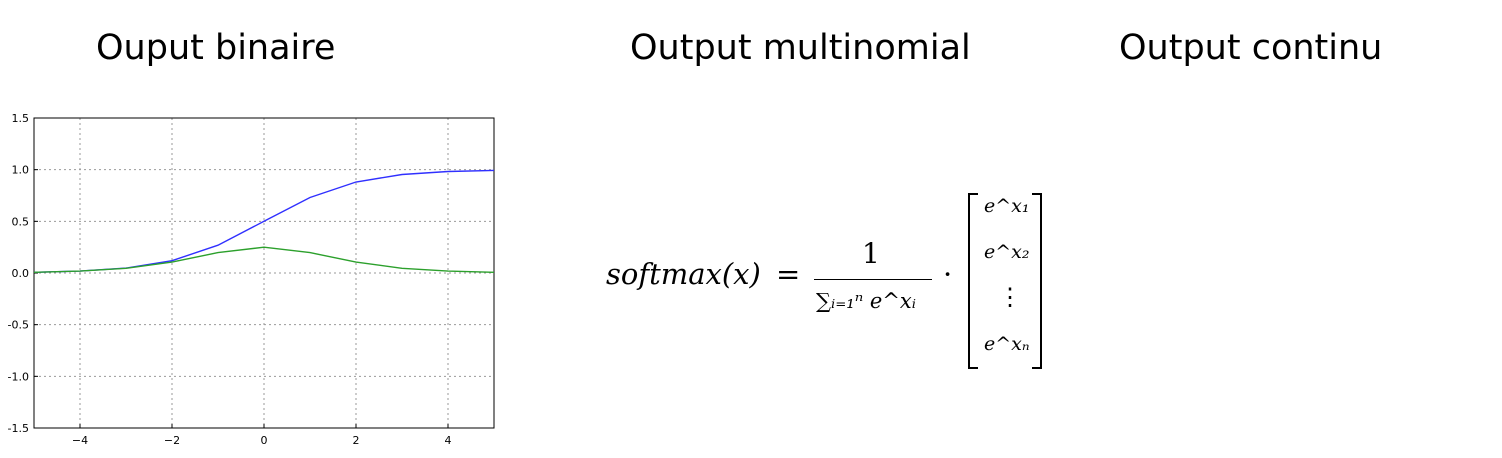 This screenshot has height=458, width=1502. Describe the element at coordinates (1007, 344) in the screenshot. I see `vector-entry-n: e^xₙ` at that location.